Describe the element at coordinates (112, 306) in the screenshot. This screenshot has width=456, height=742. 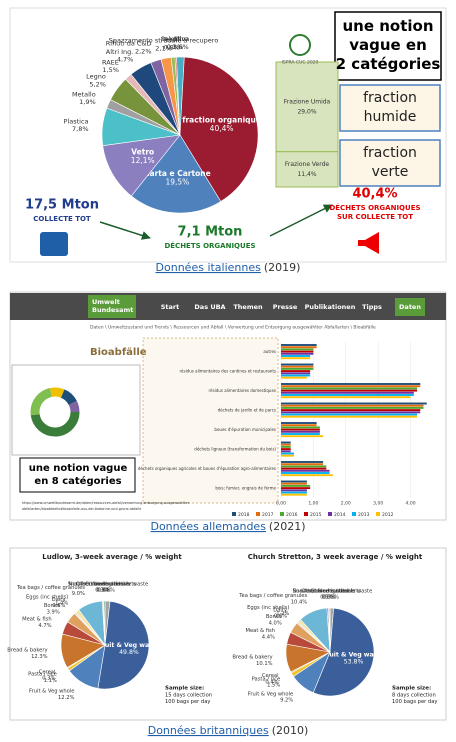
I see `site-logo` at that location.